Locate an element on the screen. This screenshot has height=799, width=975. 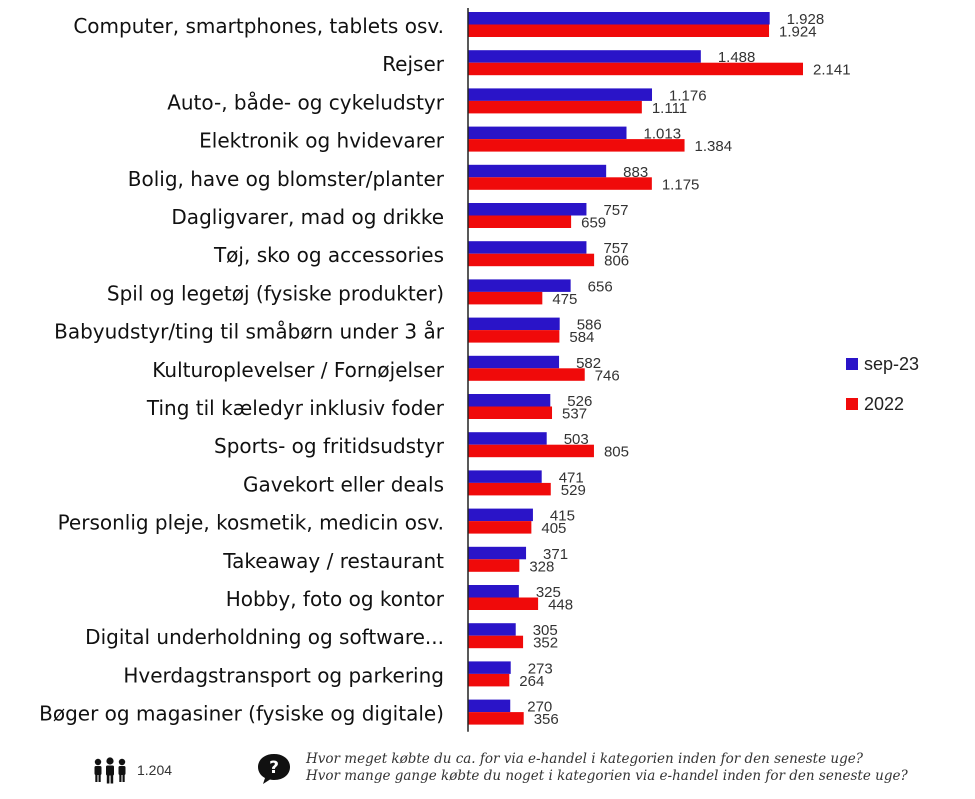
category-label: Bøger og magasiner (fysiske og digitale) is located at coordinates (241, 714).